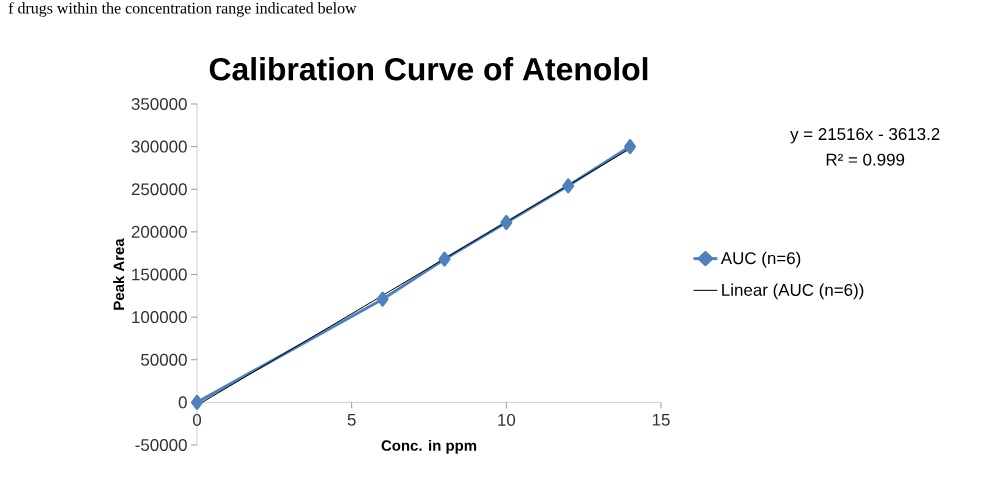 The image size is (1002, 501). What do you see at coordinates (507, 419) in the screenshot?
I see `x-tick-label: 10` at bounding box center [507, 419].